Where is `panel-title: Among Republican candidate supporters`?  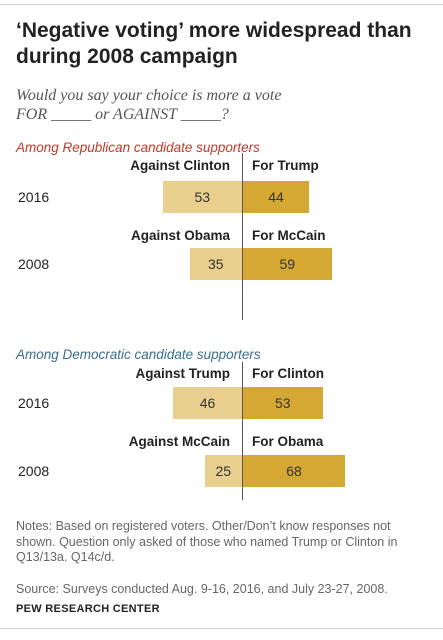 panel-title: Among Republican candidate supporters is located at coordinates (138, 147).